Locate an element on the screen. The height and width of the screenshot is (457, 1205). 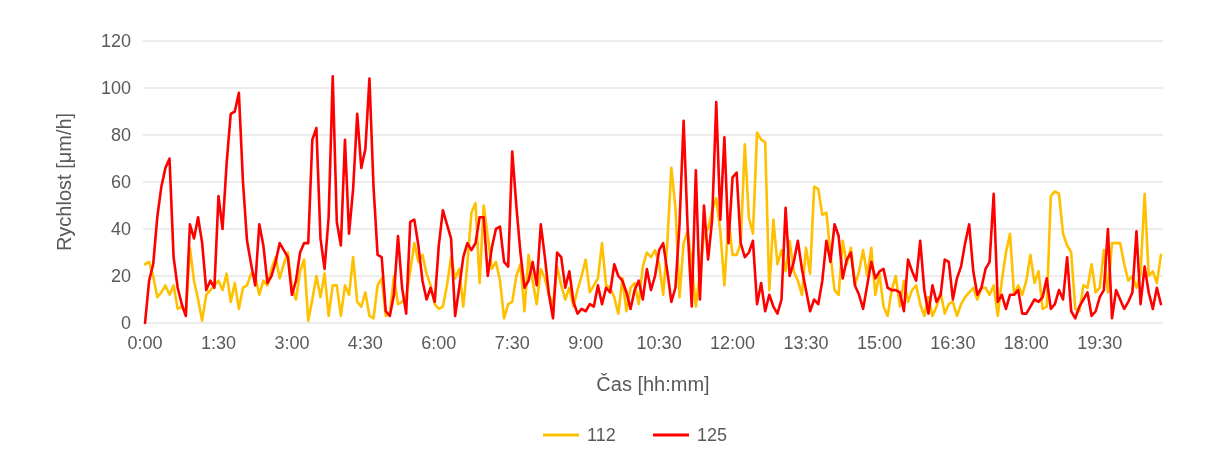
x-tick-label: 3:00 is located at coordinates (292, 343).